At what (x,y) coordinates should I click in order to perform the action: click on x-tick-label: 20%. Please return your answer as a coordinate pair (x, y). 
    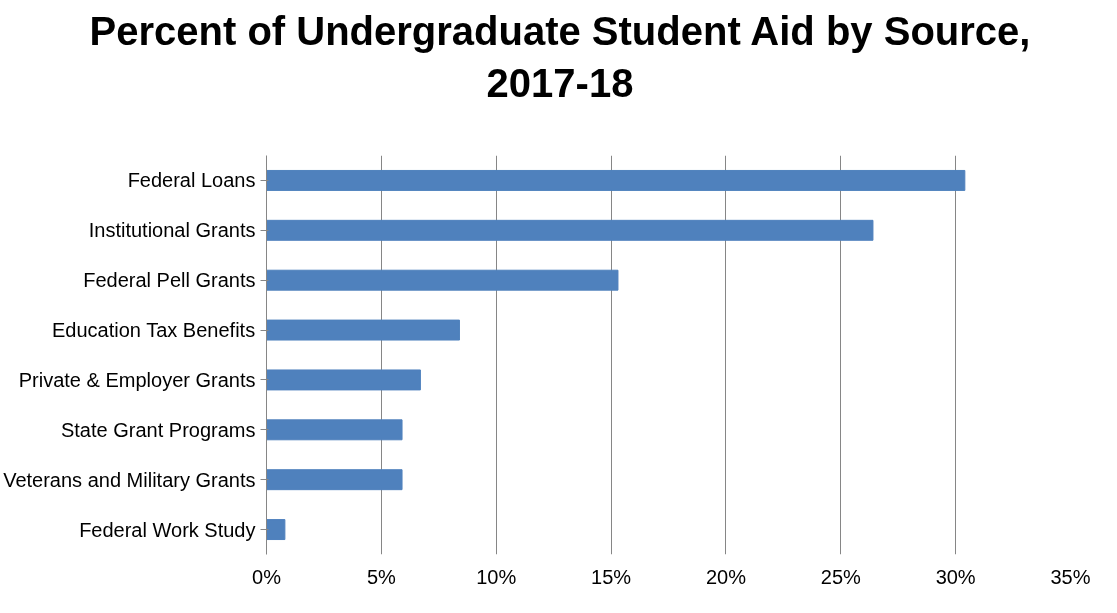
    Looking at the image, I should click on (726, 576).